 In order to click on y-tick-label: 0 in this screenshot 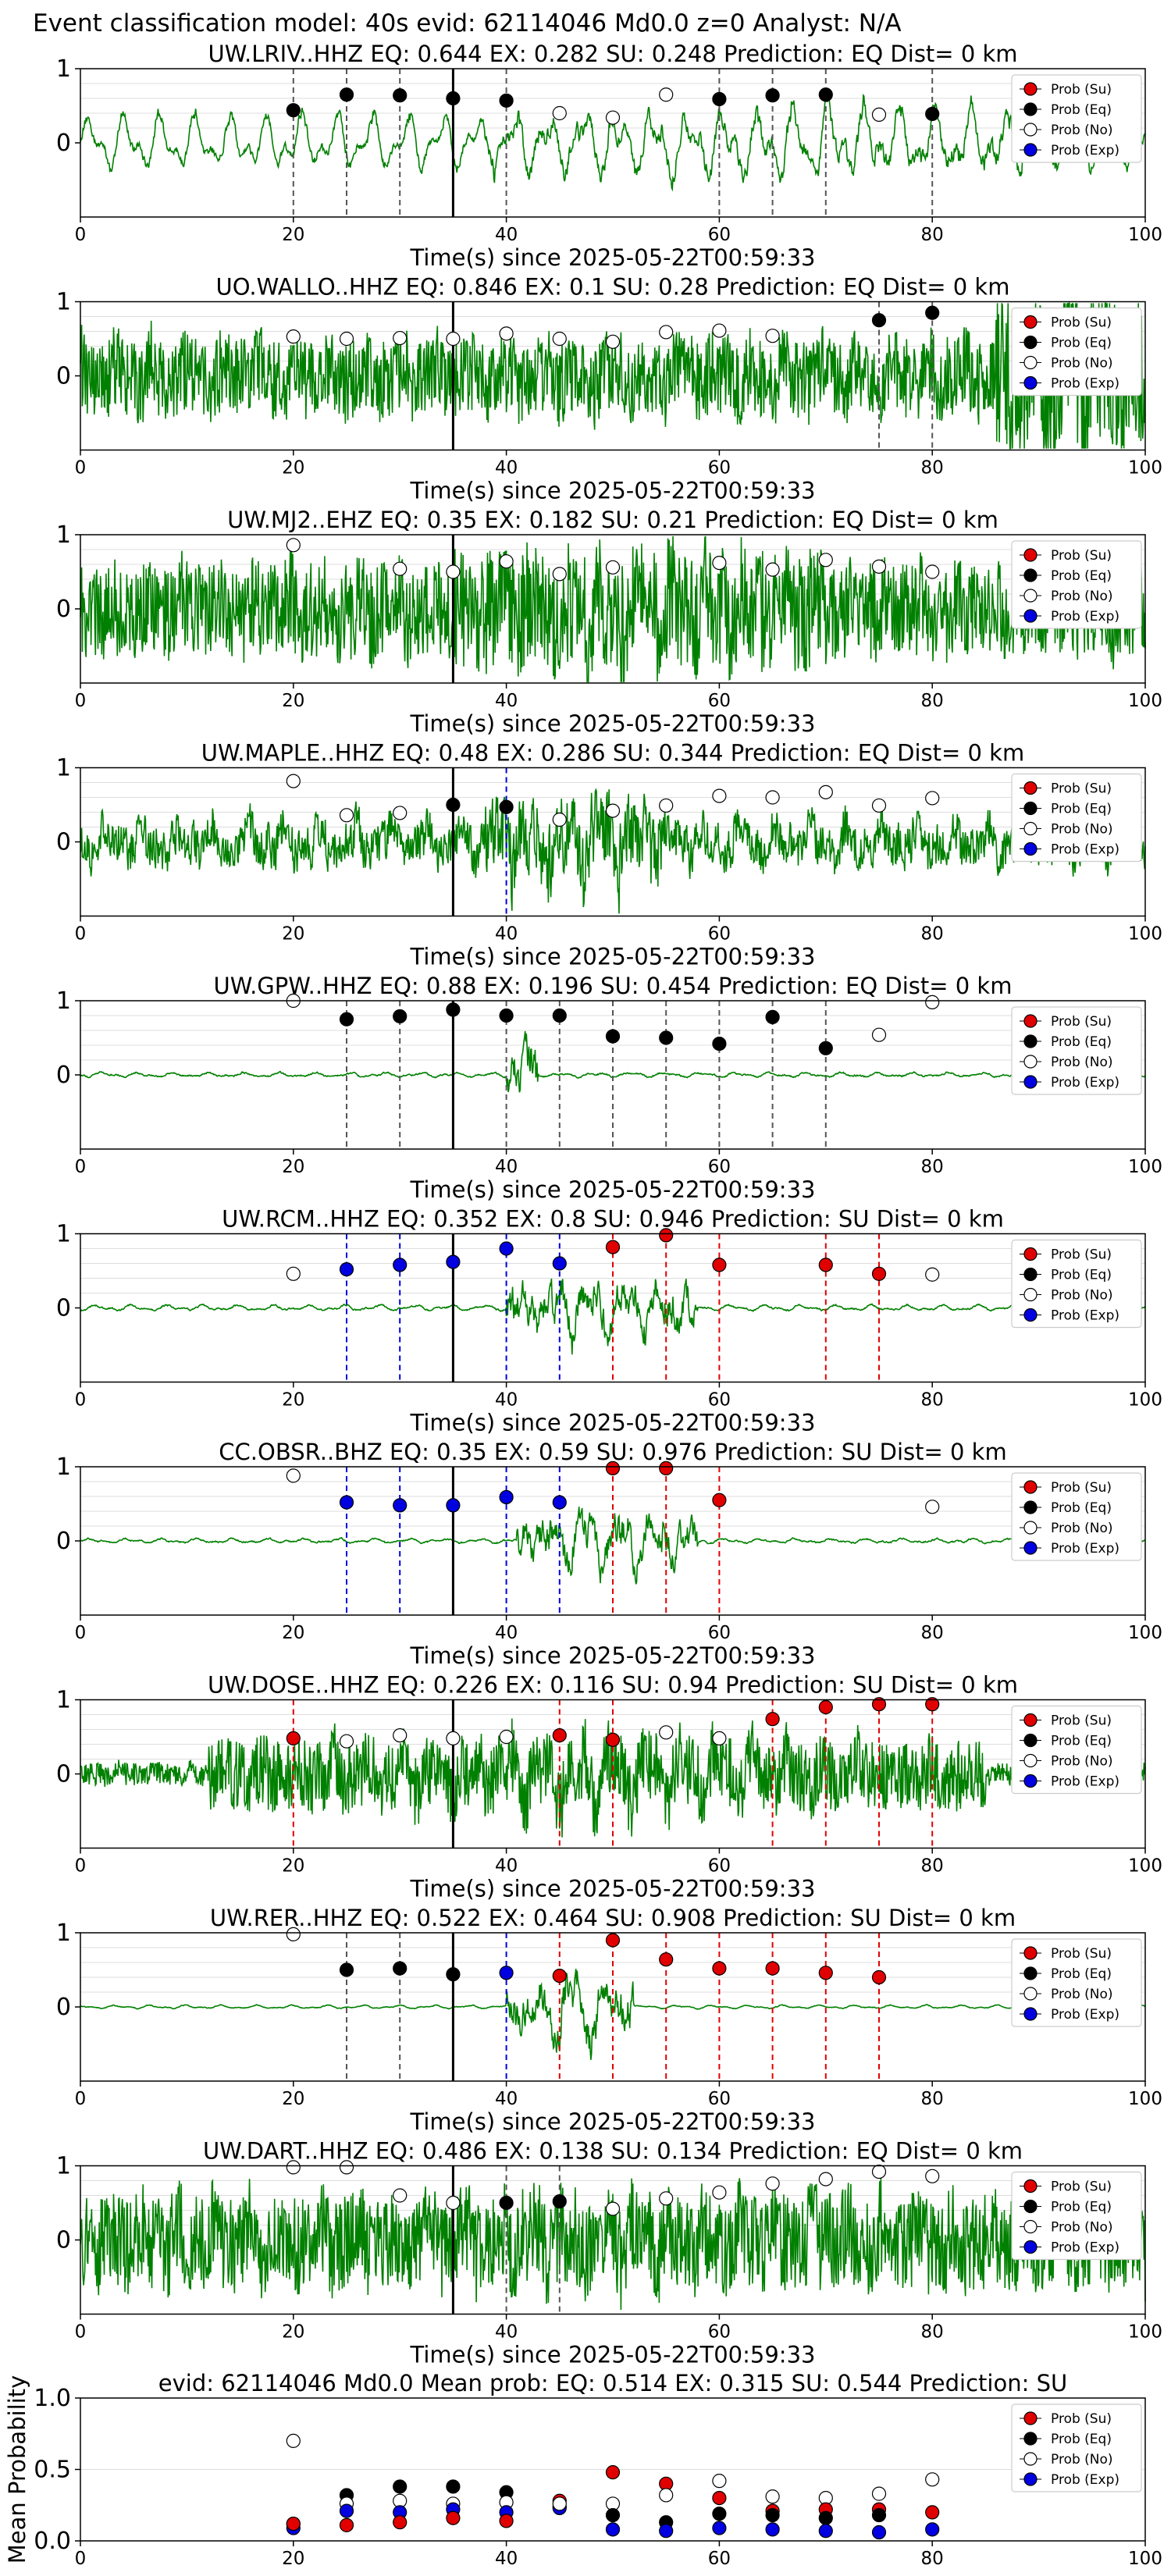, I will do `click(64, 1775)`.